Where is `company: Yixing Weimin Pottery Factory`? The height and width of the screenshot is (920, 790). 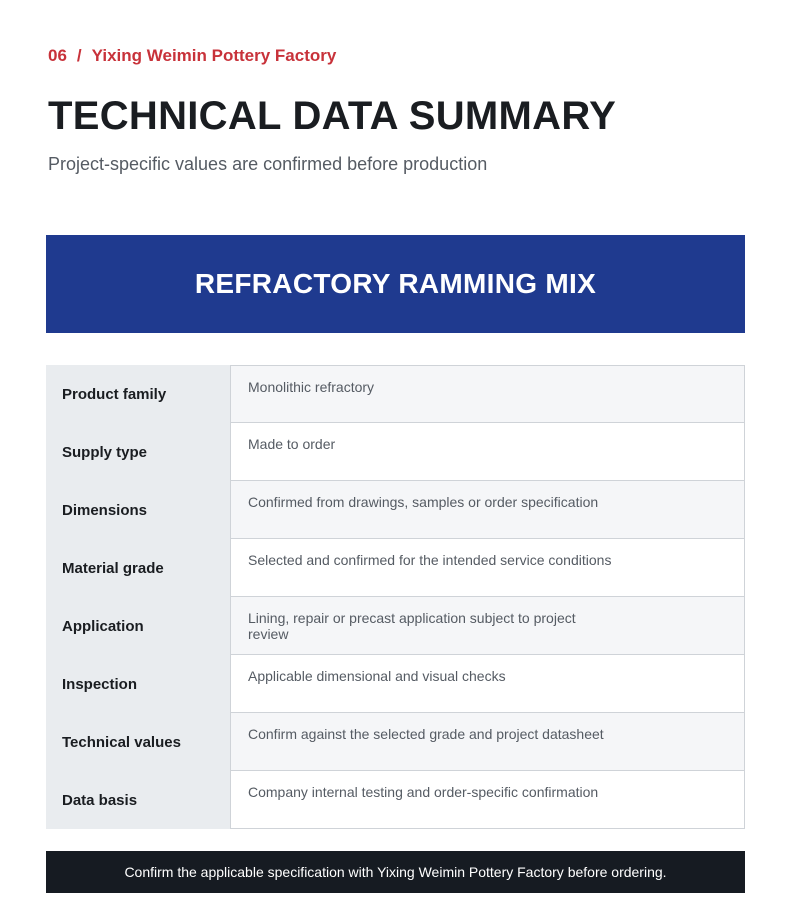 company: Yixing Weimin Pottery Factory is located at coordinates (214, 55).